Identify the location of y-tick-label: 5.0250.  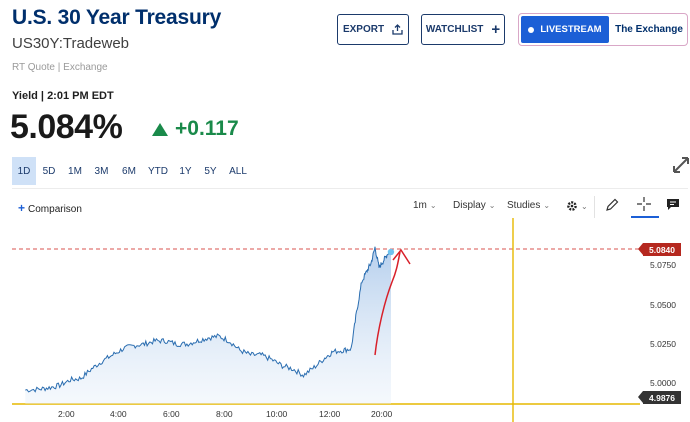
(663, 344).